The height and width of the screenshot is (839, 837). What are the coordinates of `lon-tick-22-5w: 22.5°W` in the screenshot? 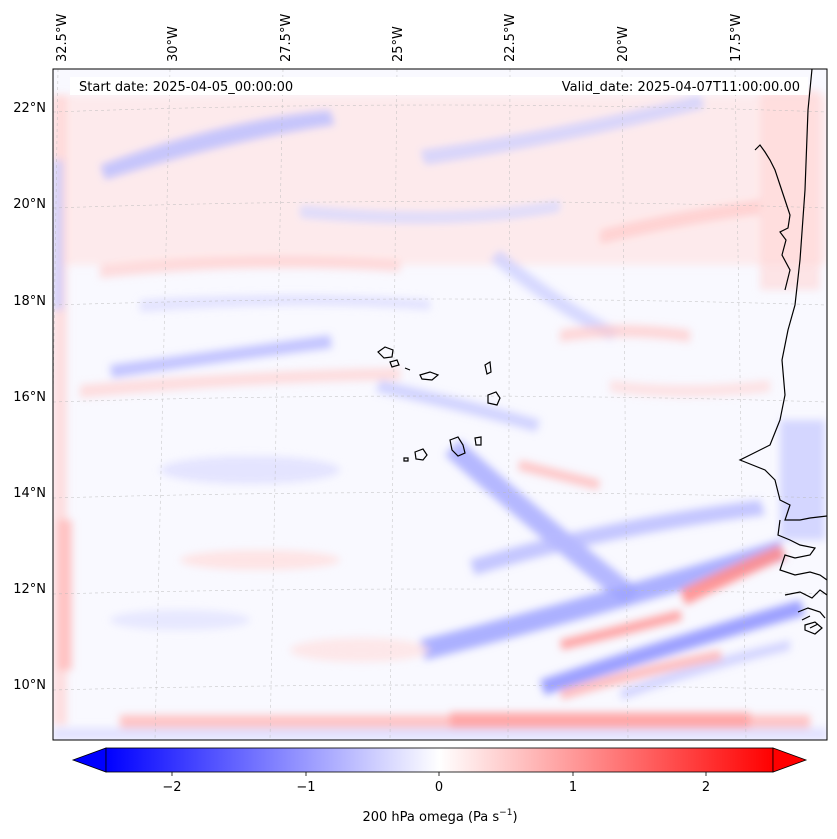 It's located at (510, 38).